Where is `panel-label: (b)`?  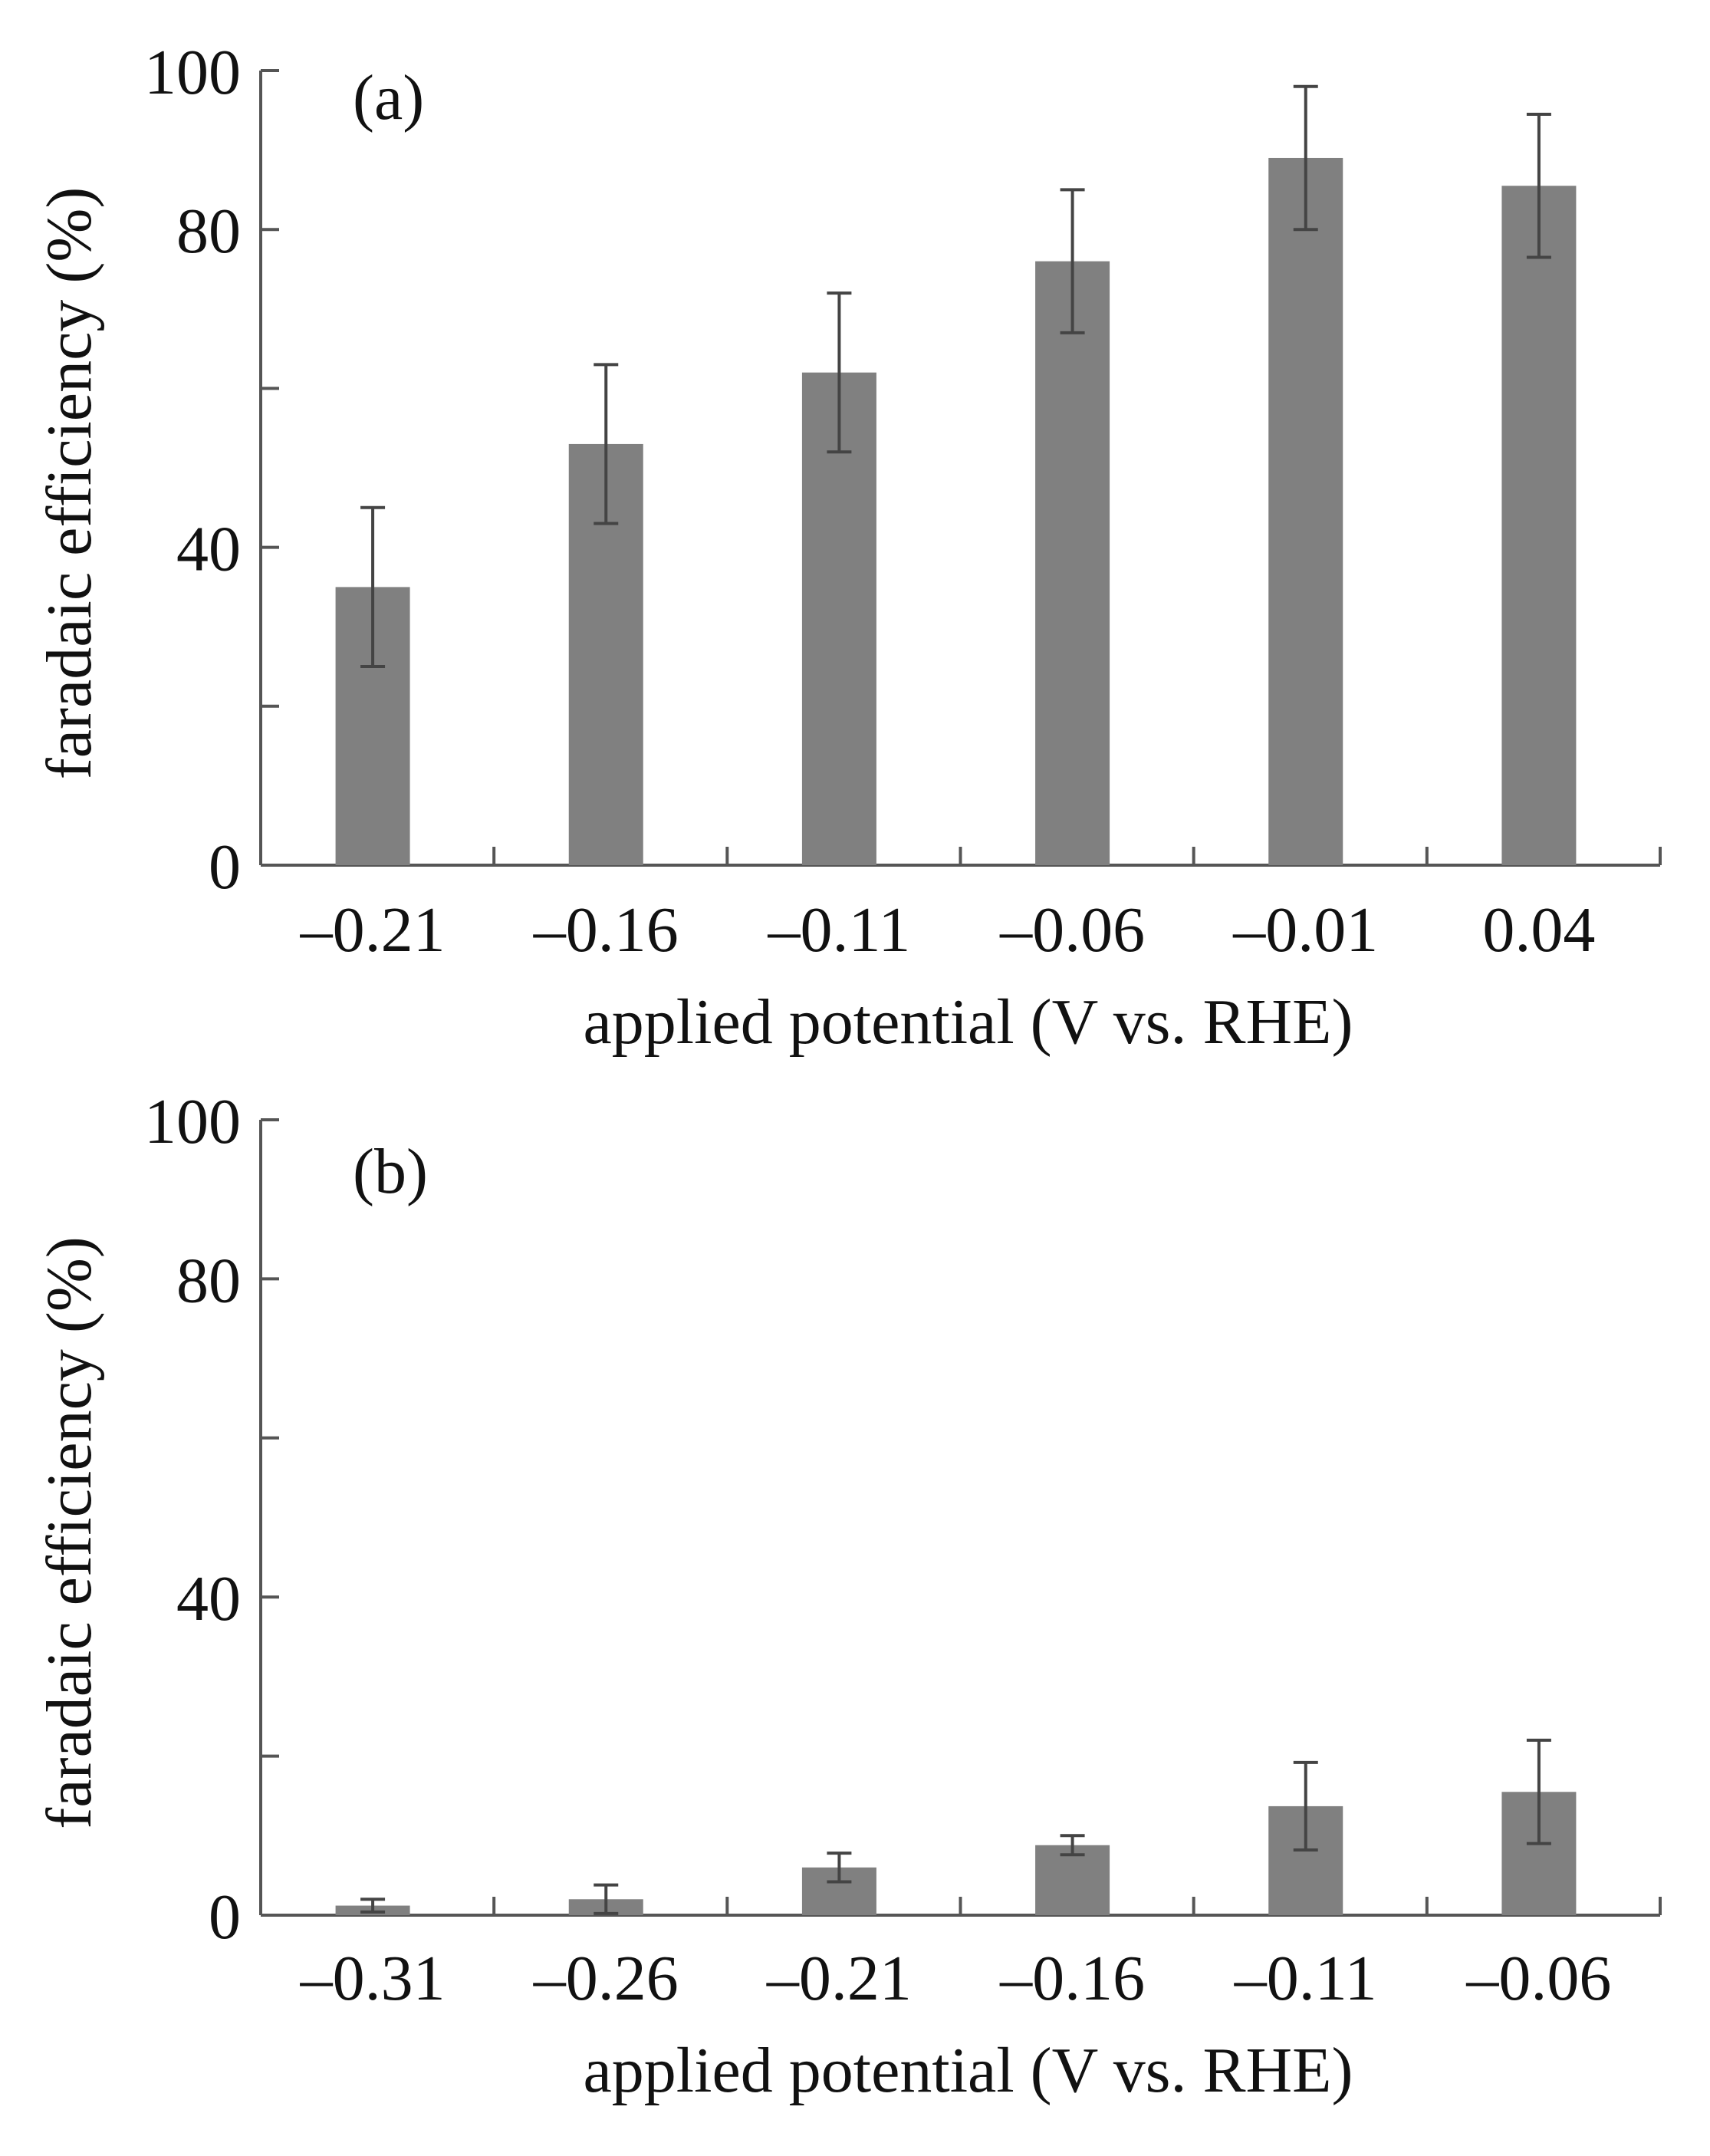 panel-label: (b) is located at coordinates (390, 1171).